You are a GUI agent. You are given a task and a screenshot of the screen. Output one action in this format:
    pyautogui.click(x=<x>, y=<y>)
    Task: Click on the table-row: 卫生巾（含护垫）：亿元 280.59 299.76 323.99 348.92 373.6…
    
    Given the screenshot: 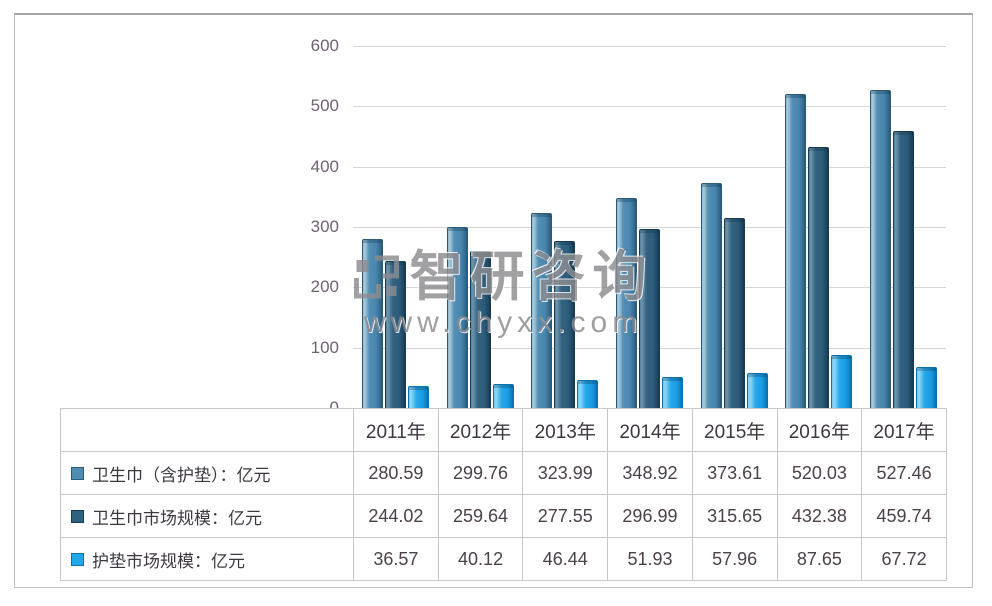 What is the action you would take?
    pyautogui.click(x=503, y=473)
    